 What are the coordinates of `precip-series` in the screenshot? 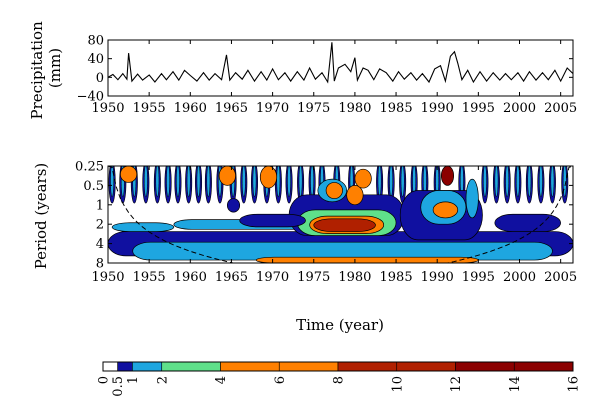 It's located at (340, 63).